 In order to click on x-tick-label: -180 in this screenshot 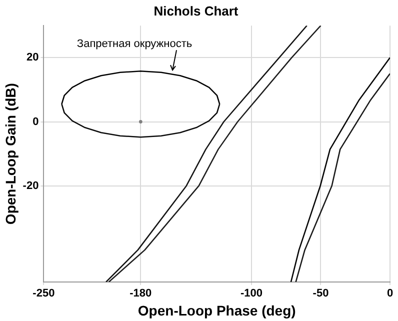, I will do `click(141, 294)`.